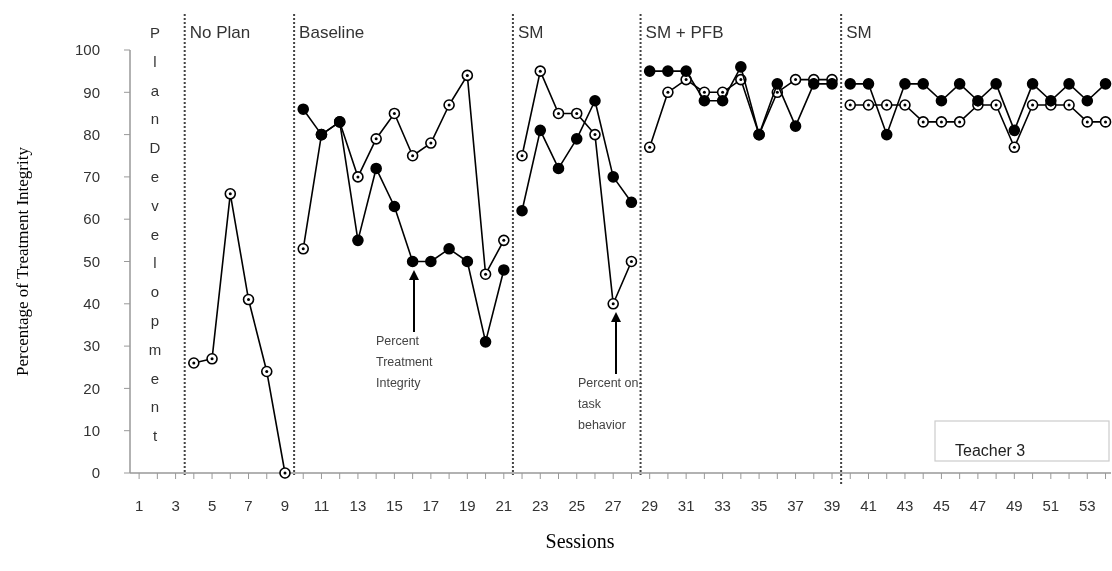  Describe the element at coordinates (95, 473) in the screenshot. I see `y-tick-label: 0` at that location.